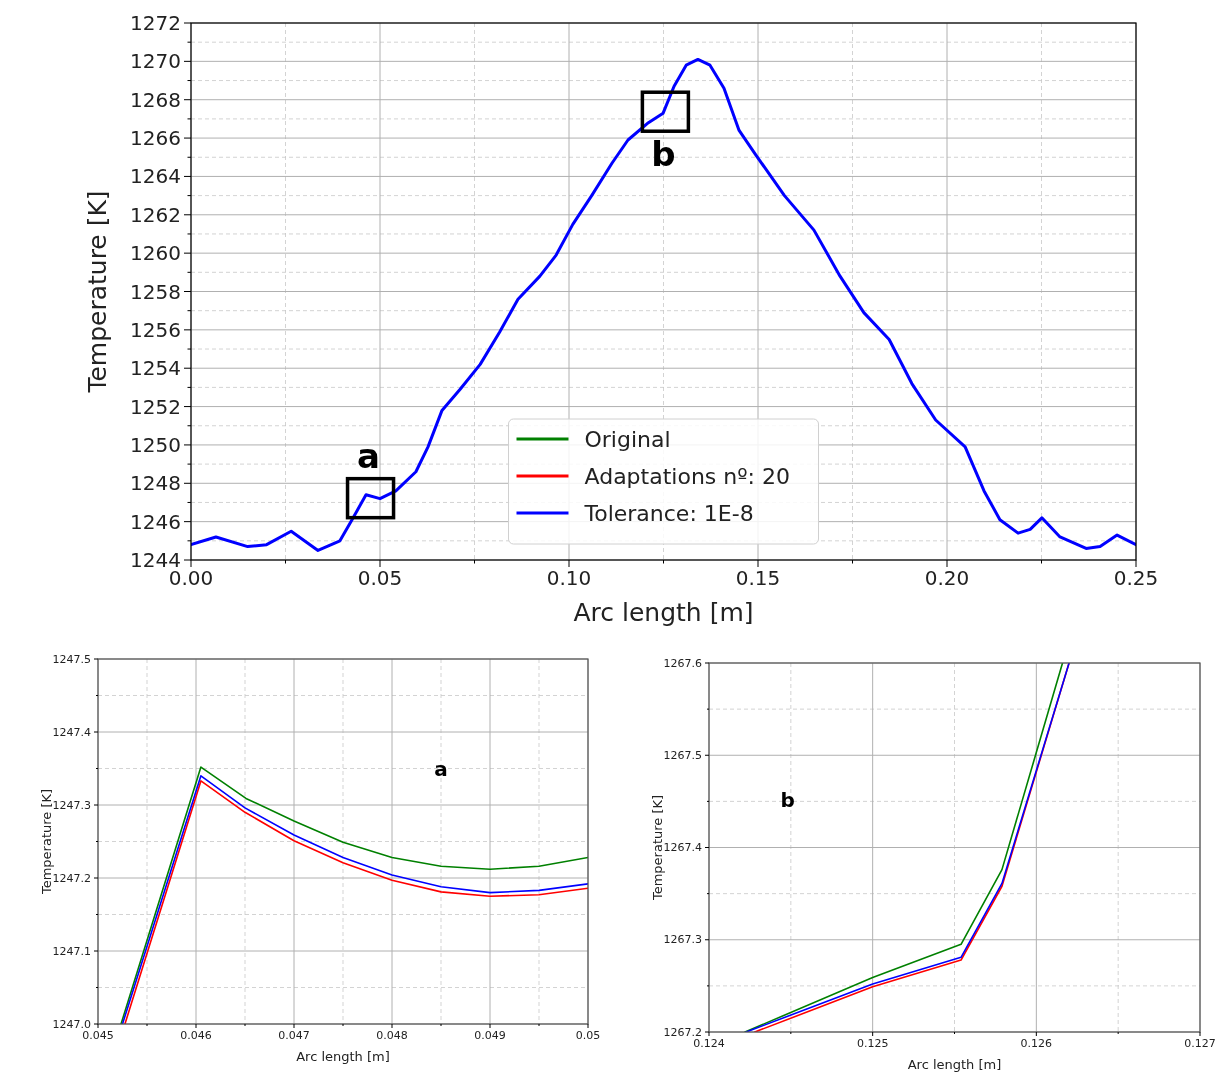 The image size is (1227, 1074). I want to click on y-tick-label: 1247.4, so click(71, 732).